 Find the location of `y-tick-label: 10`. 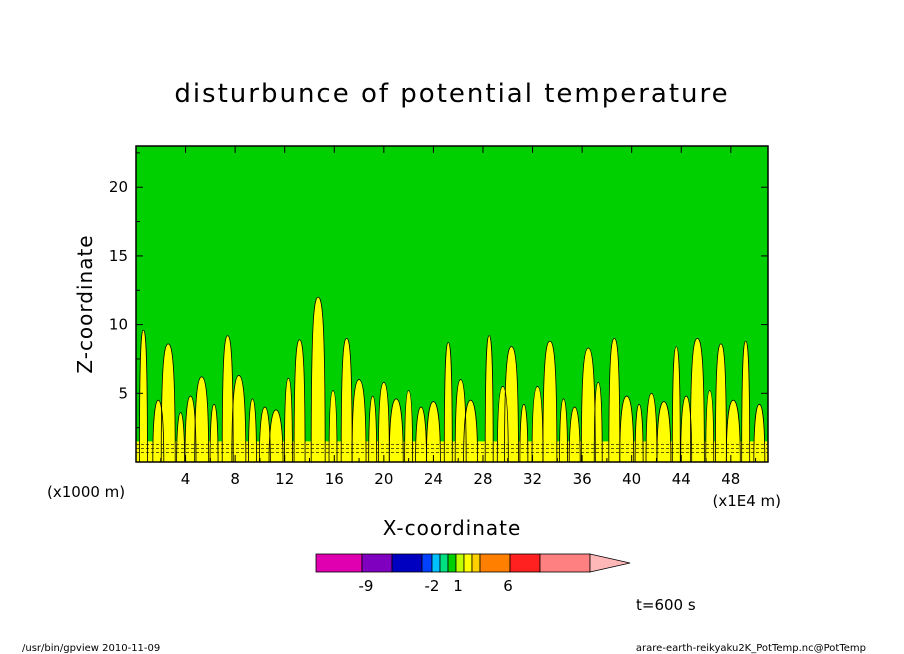

y-tick-label: 10 is located at coordinates (118, 325).